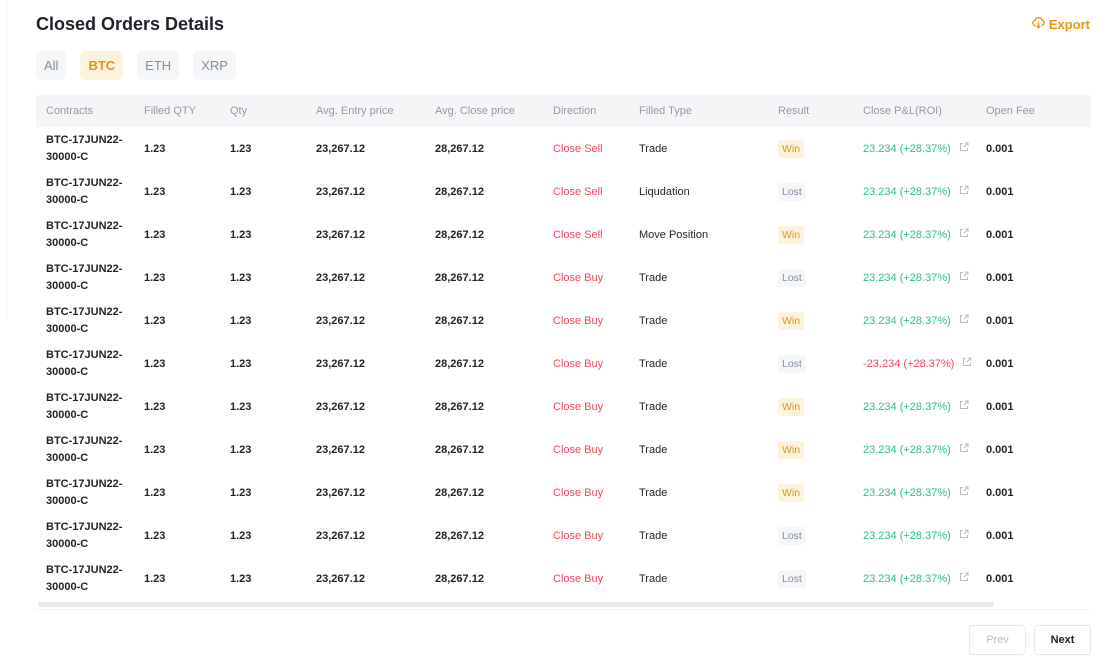  What do you see at coordinates (820, 535) in the screenshot?
I see `cell-result: Lost` at bounding box center [820, 535].